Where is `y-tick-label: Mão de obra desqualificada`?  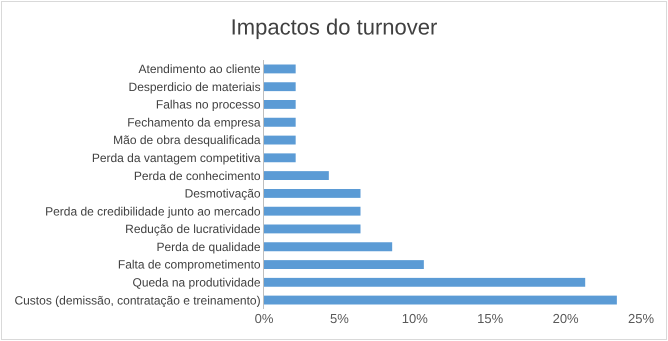
y-tick-label: Mão de obra desqualificada is located at coordinates (187, 140).